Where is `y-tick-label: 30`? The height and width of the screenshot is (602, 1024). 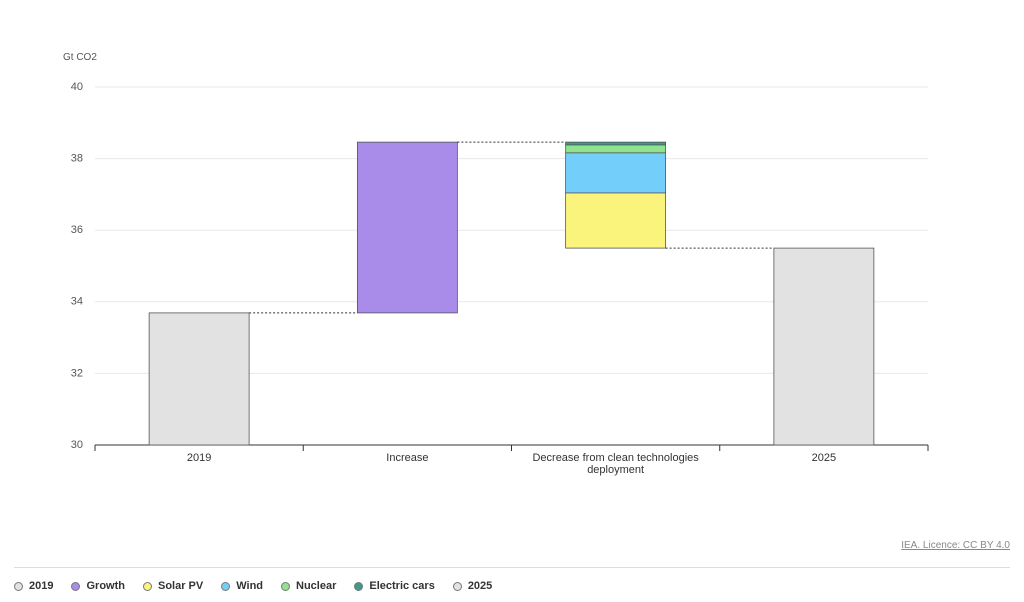
y-tick-label: 30 is located at coordinates (77, 445).